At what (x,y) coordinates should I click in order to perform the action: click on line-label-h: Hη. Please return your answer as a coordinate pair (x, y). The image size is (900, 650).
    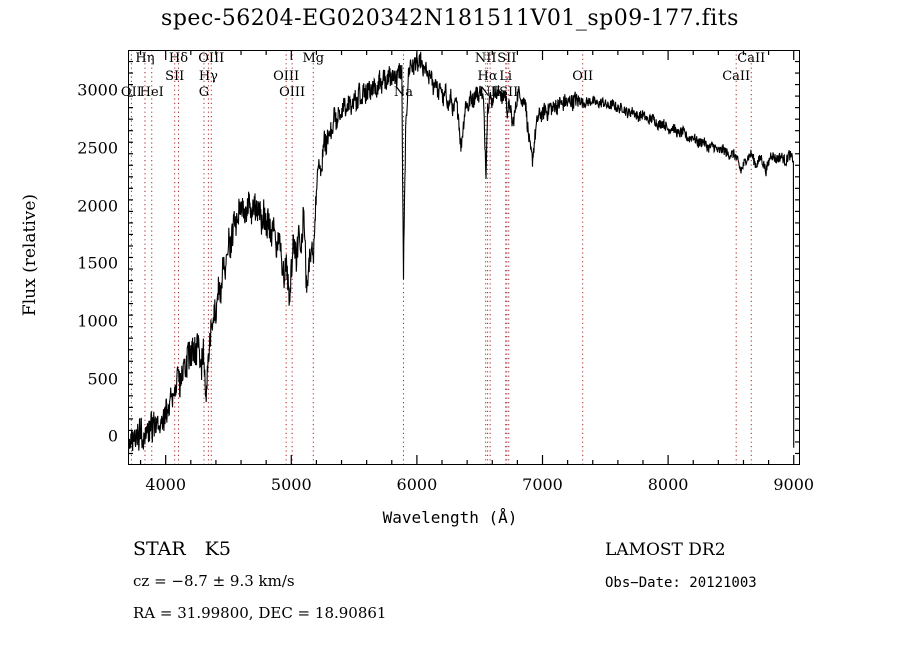
    Looking at the image, I should click on (145, 58).